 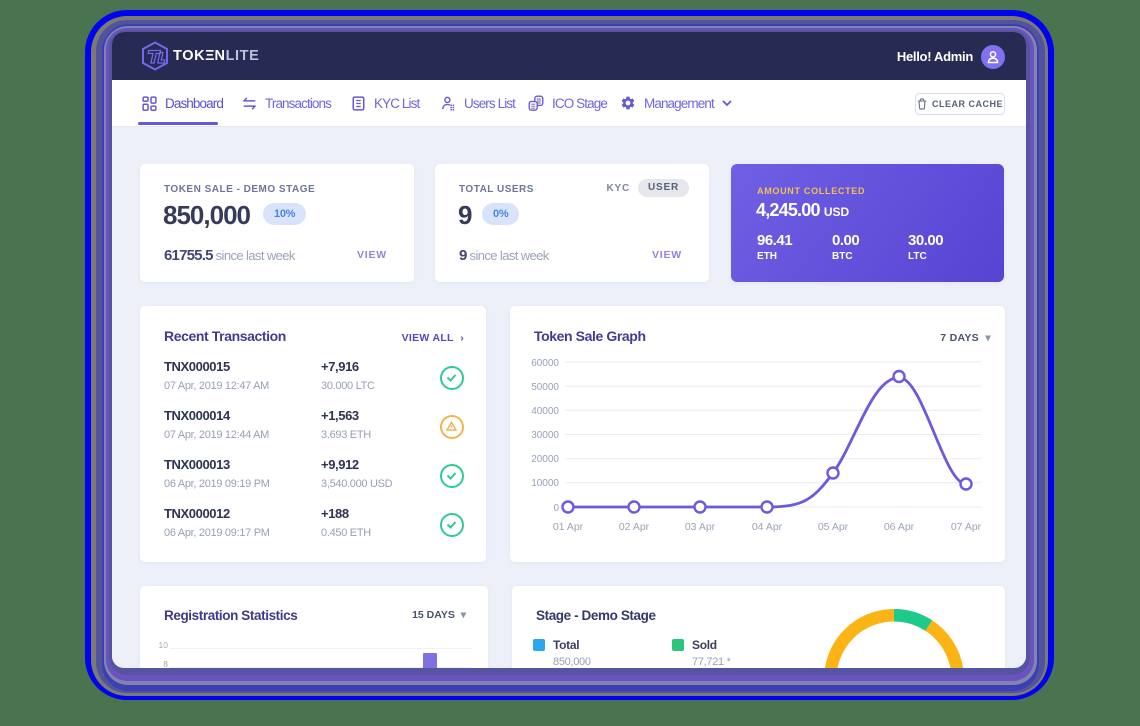 What do you see at coordinates (700, 527) in the screenshot?
I see `svg-text: 03 Apr` at bounding box center [700, 527].